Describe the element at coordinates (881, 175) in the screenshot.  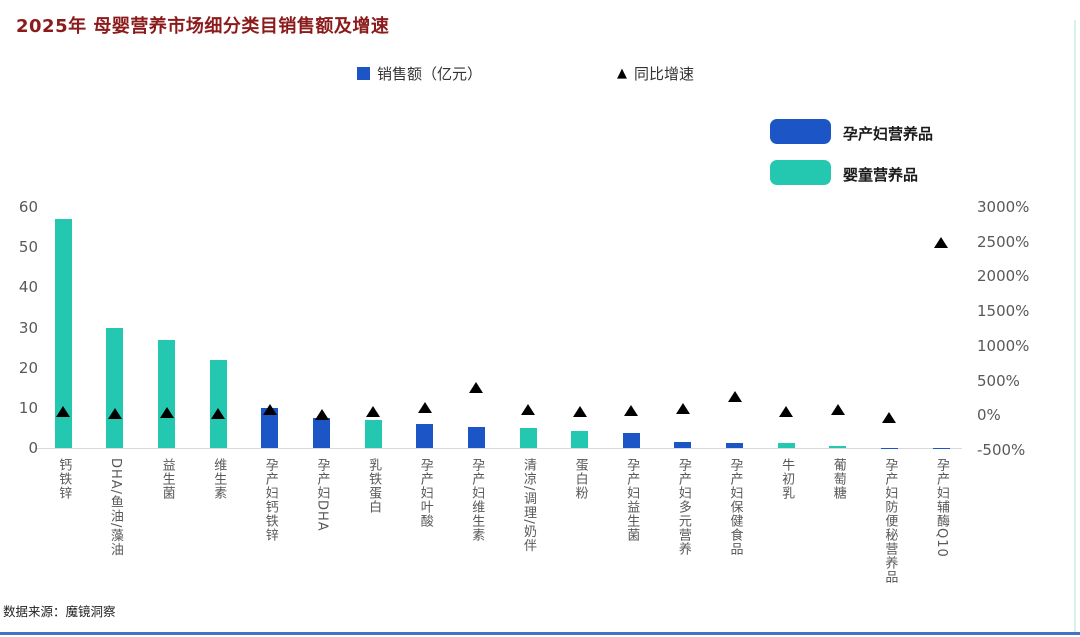
I see `series-label-infant: 婴童营养品` at that location.